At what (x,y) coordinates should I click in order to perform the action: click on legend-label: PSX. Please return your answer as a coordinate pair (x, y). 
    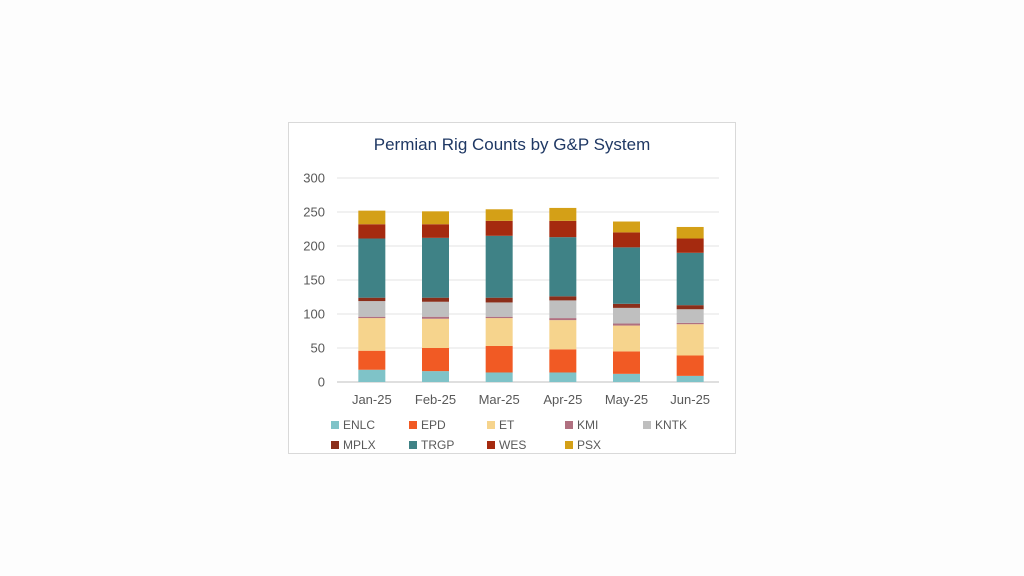
    Looking at the image, I should click on (589, 445).